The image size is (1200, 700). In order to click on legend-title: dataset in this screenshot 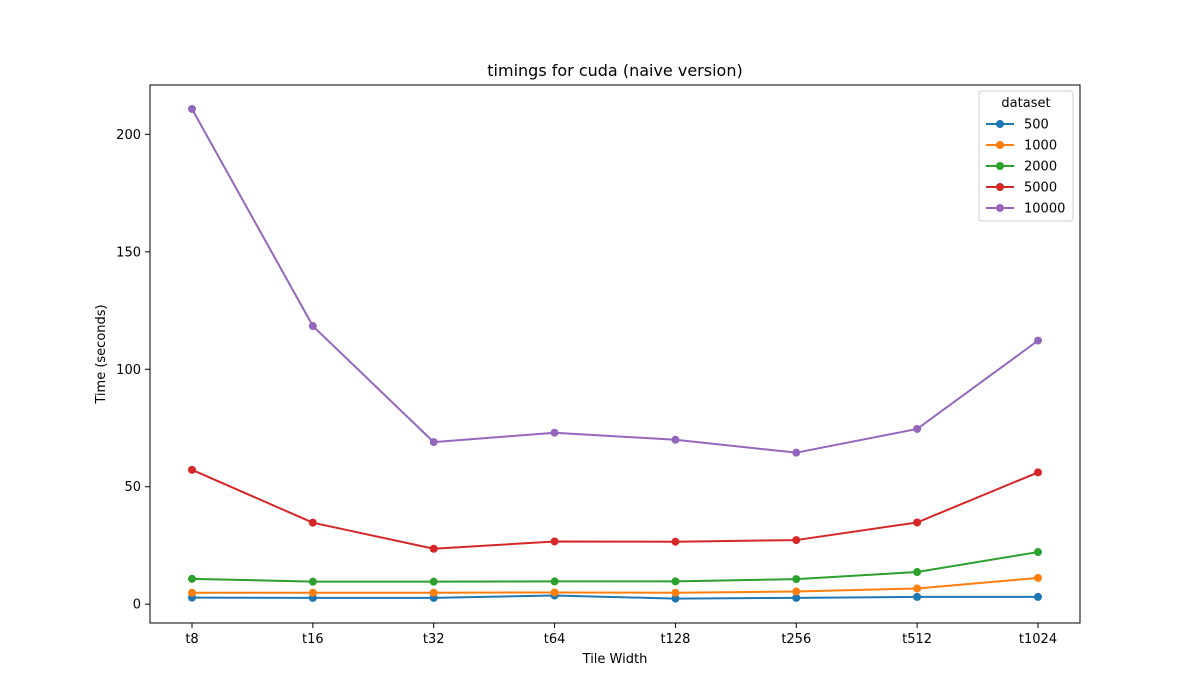, I will do `click(1025, 103)`.